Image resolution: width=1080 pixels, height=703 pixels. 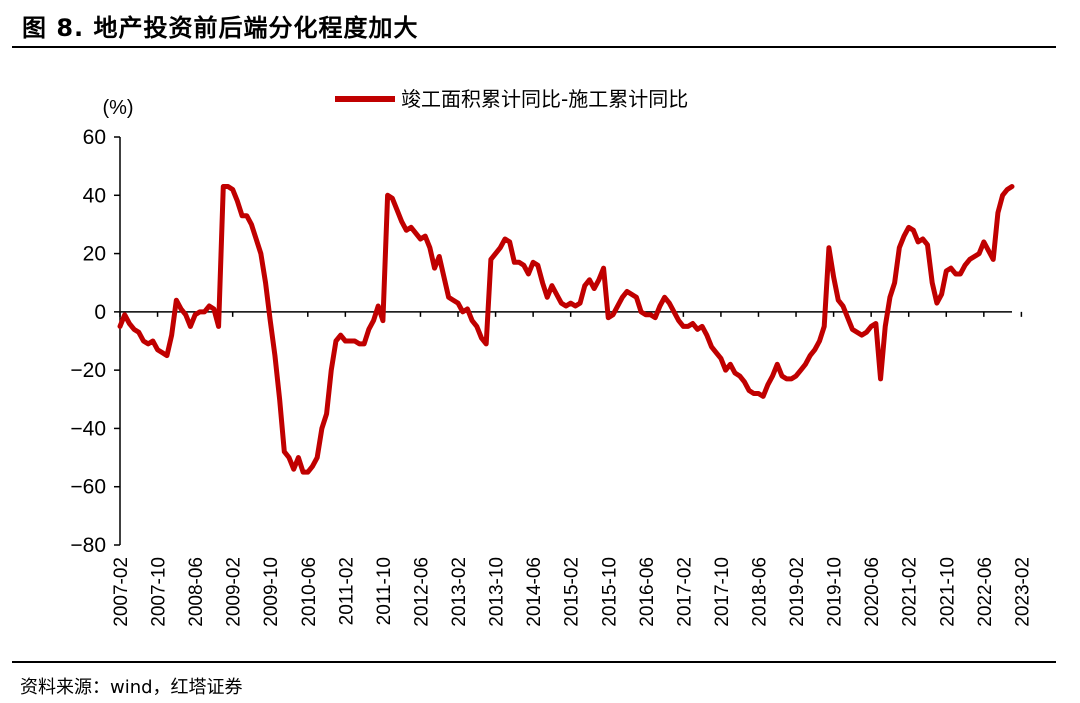 What do you see at coordinates (88, 370) in the screenshot?
I see `y-tick-label: −20` at bounding box center [88, 370].